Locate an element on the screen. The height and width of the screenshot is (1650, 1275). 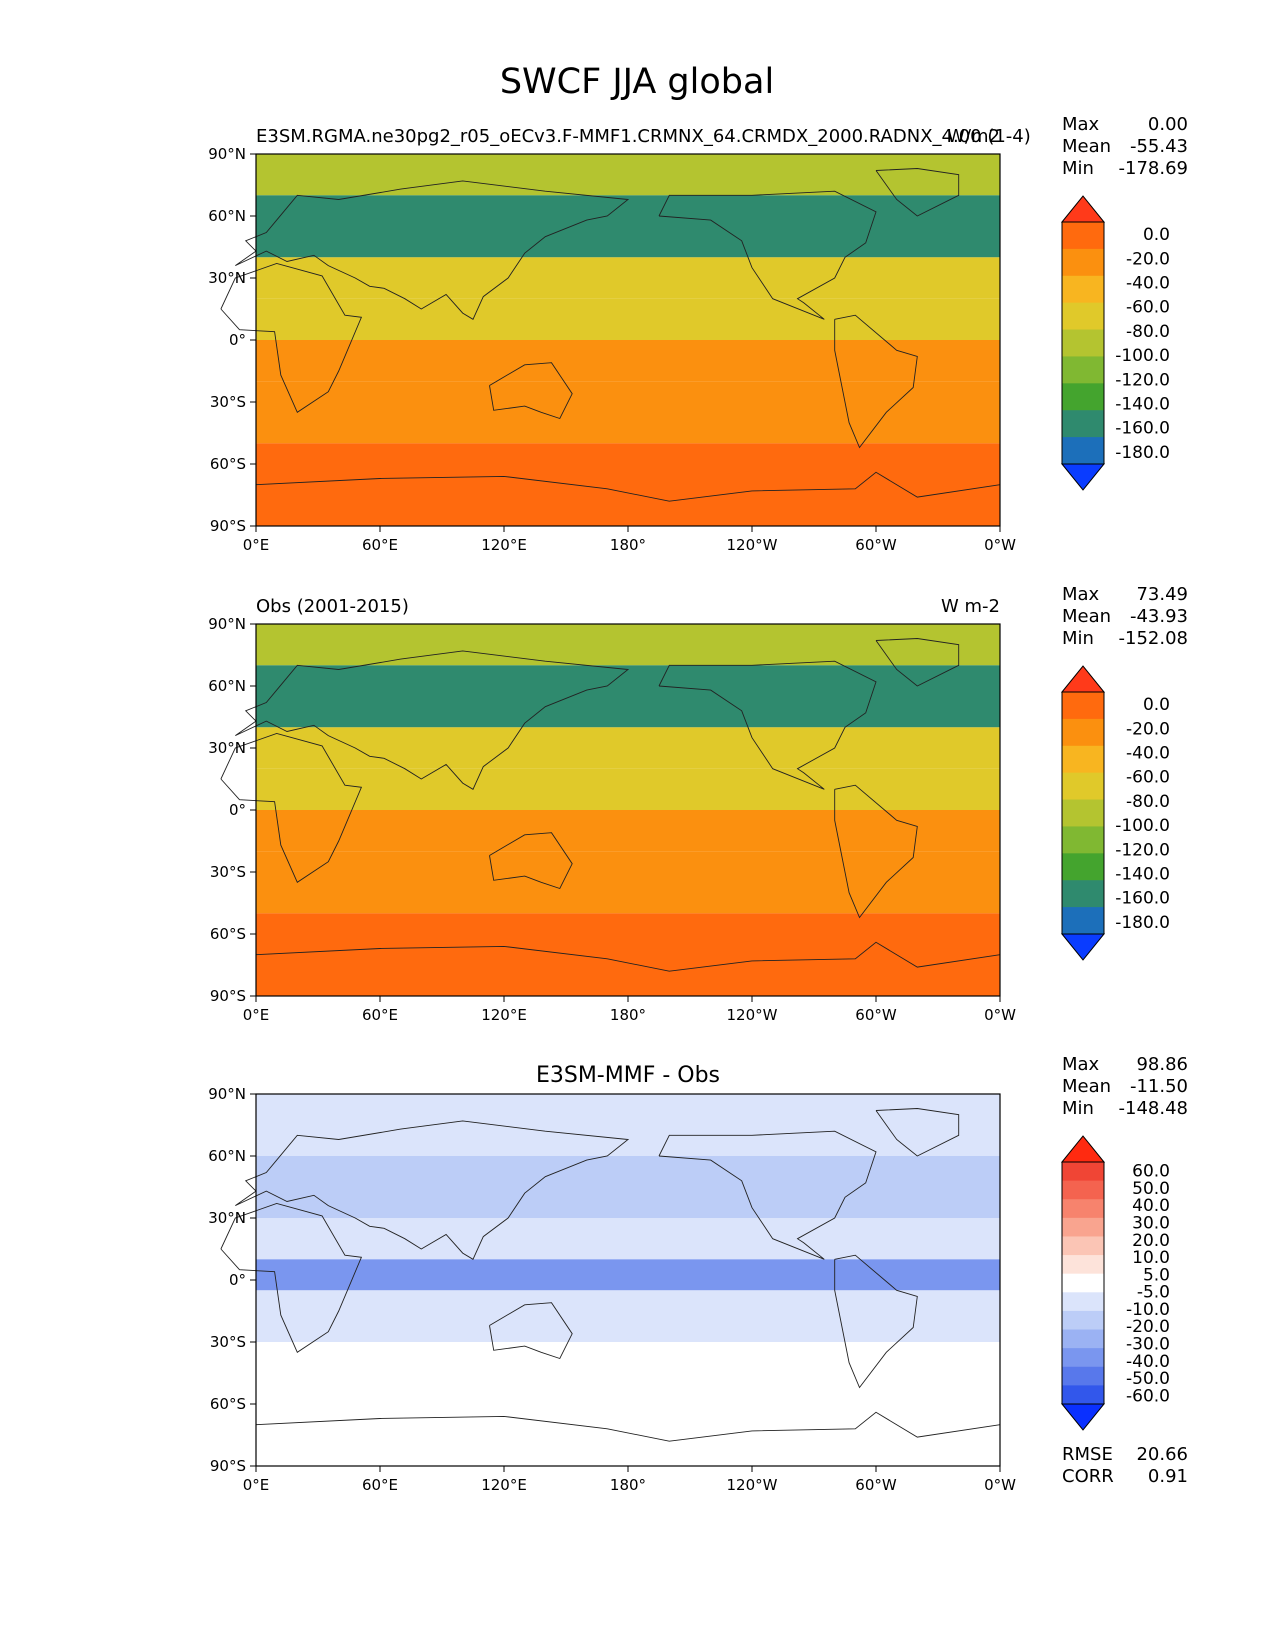
x-tick-label: 0°W is located at coordinates (1000, 545).